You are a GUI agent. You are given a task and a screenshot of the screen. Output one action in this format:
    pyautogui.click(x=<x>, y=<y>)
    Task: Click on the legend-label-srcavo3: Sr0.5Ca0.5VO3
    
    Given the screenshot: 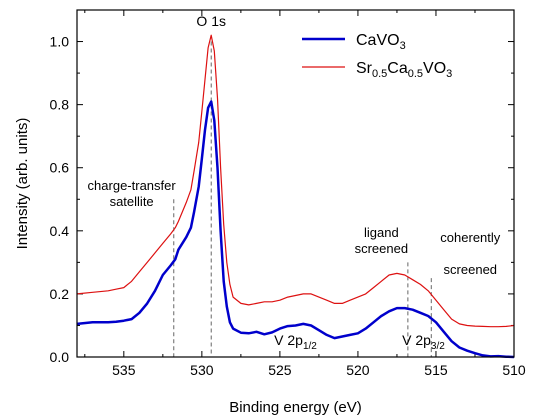 What is the action you would take?
    pyautogui.click(x=404, y=70)
    